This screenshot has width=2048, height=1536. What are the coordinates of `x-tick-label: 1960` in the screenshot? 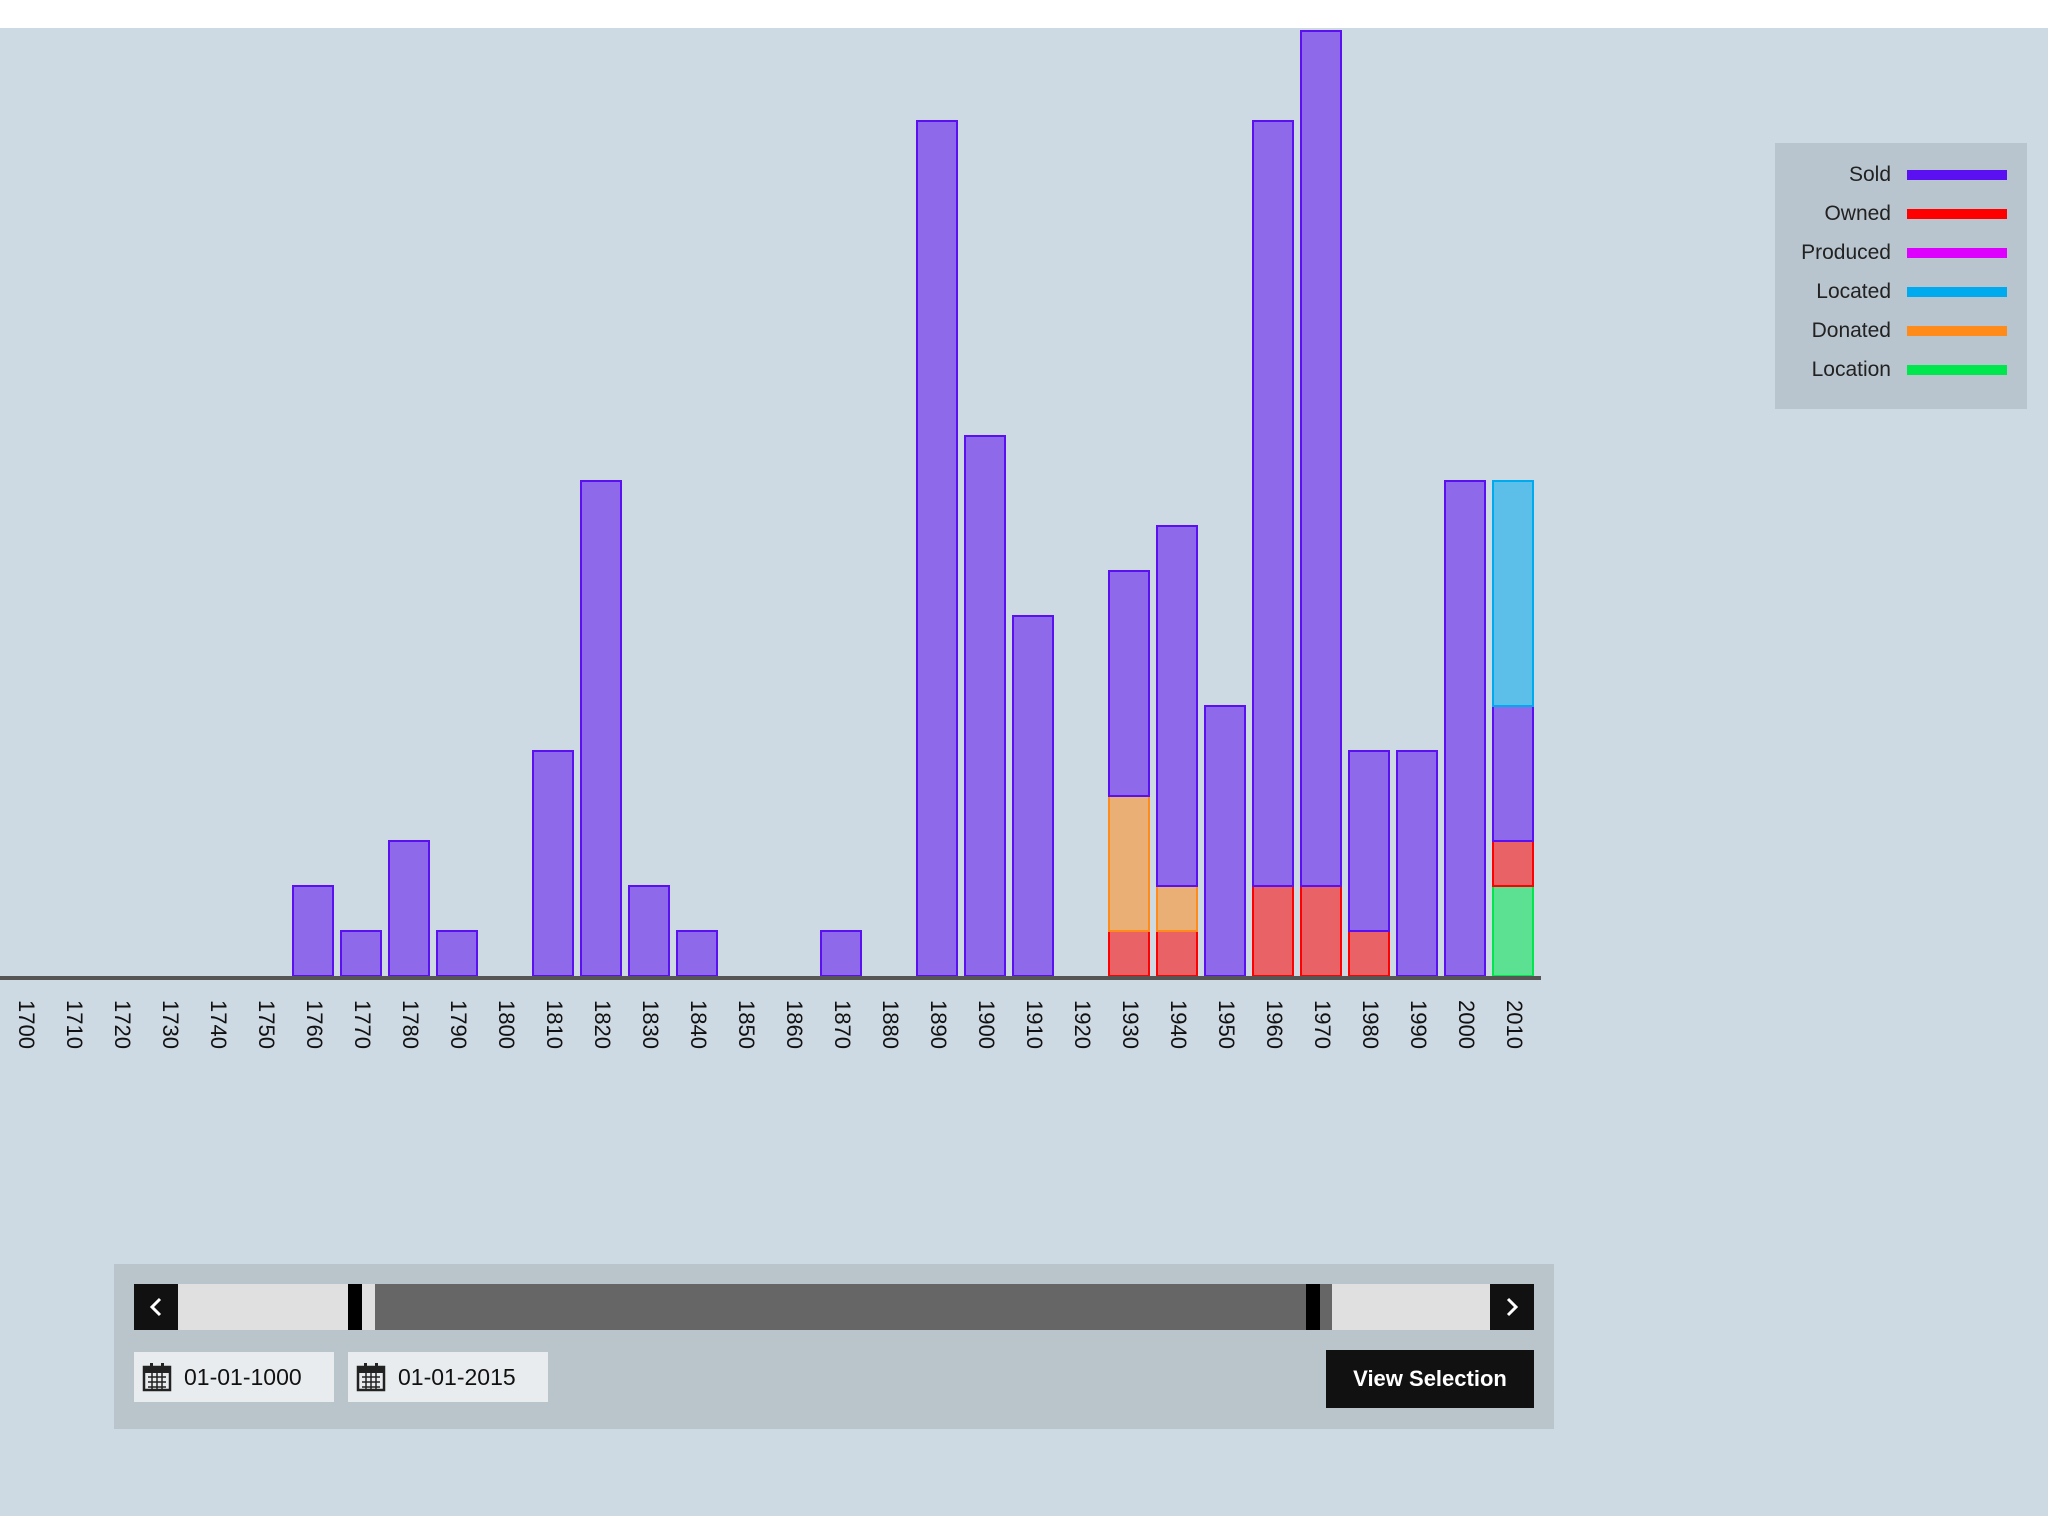 It's located at (1274, 1024).